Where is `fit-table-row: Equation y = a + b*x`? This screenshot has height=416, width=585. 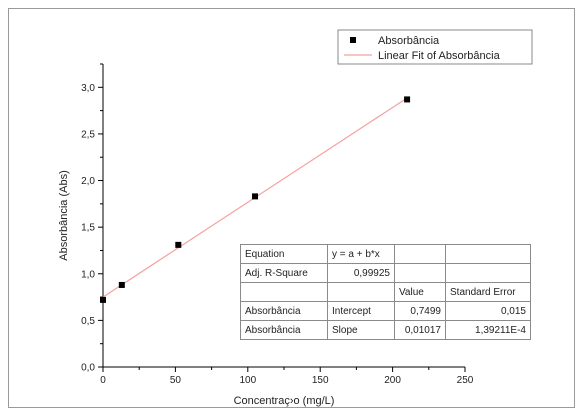
fit-table-row: Equation y = a + b*x is located at coordinates (385, 254).